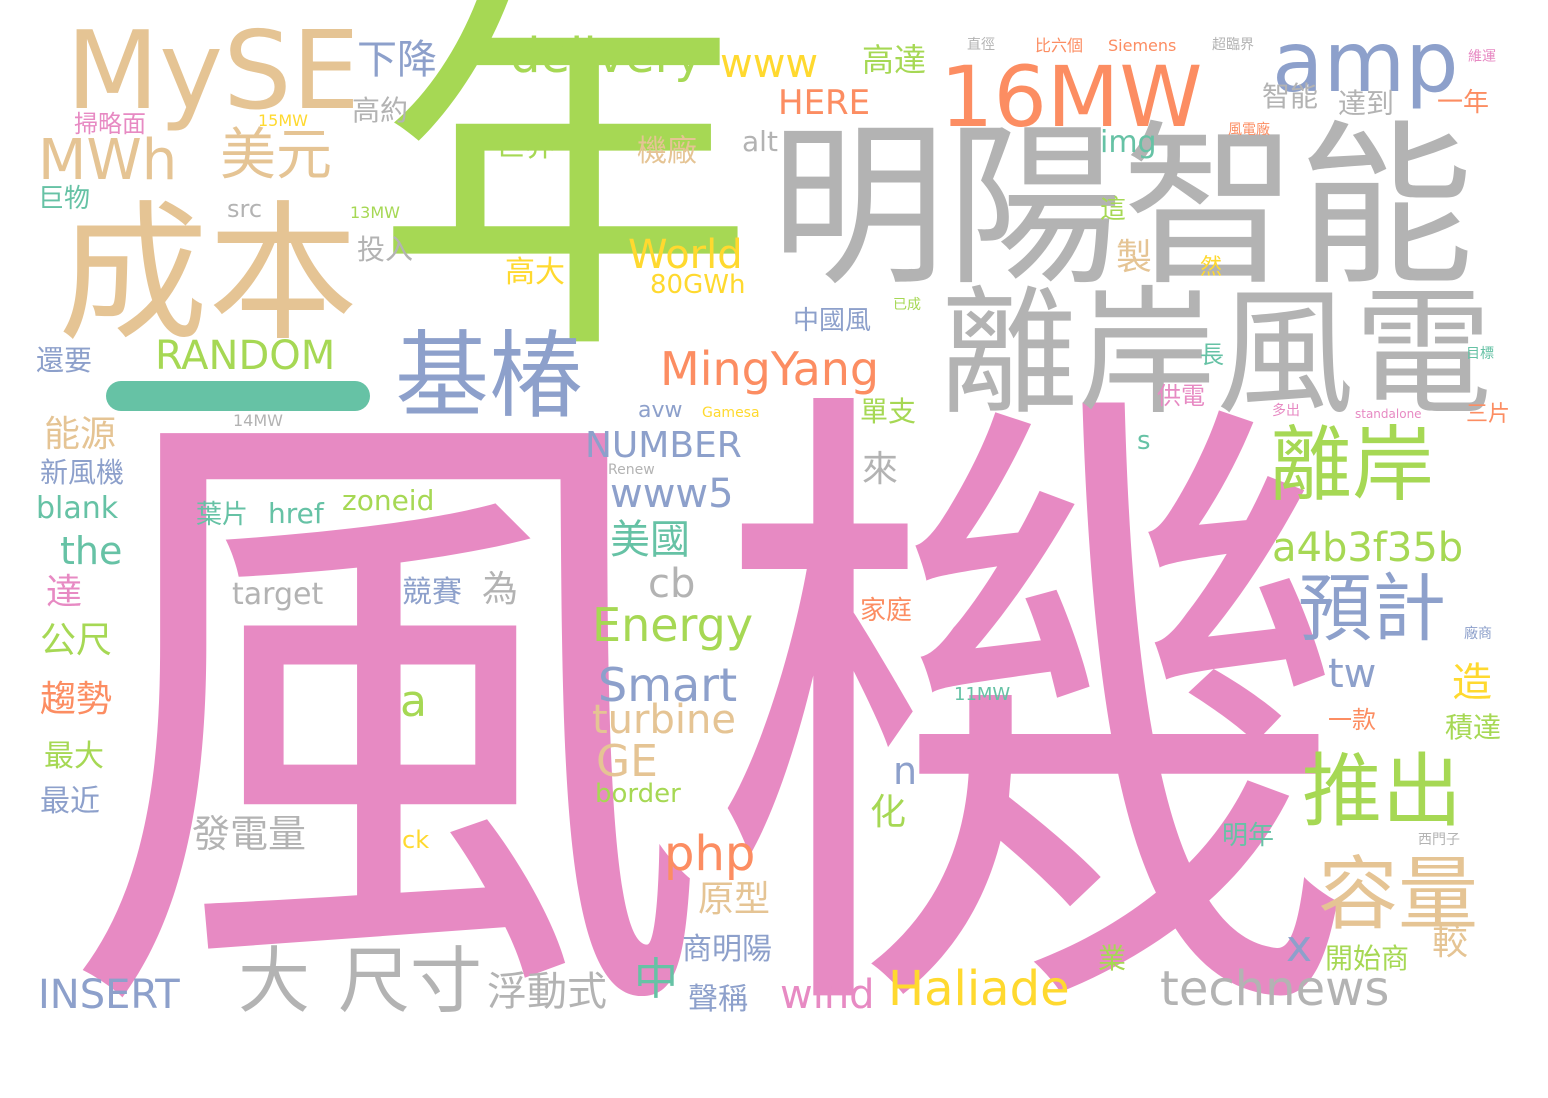 This screenshot has width=1548, height=1098. I want to click on word-jiao: 較, so click(1450, 942).